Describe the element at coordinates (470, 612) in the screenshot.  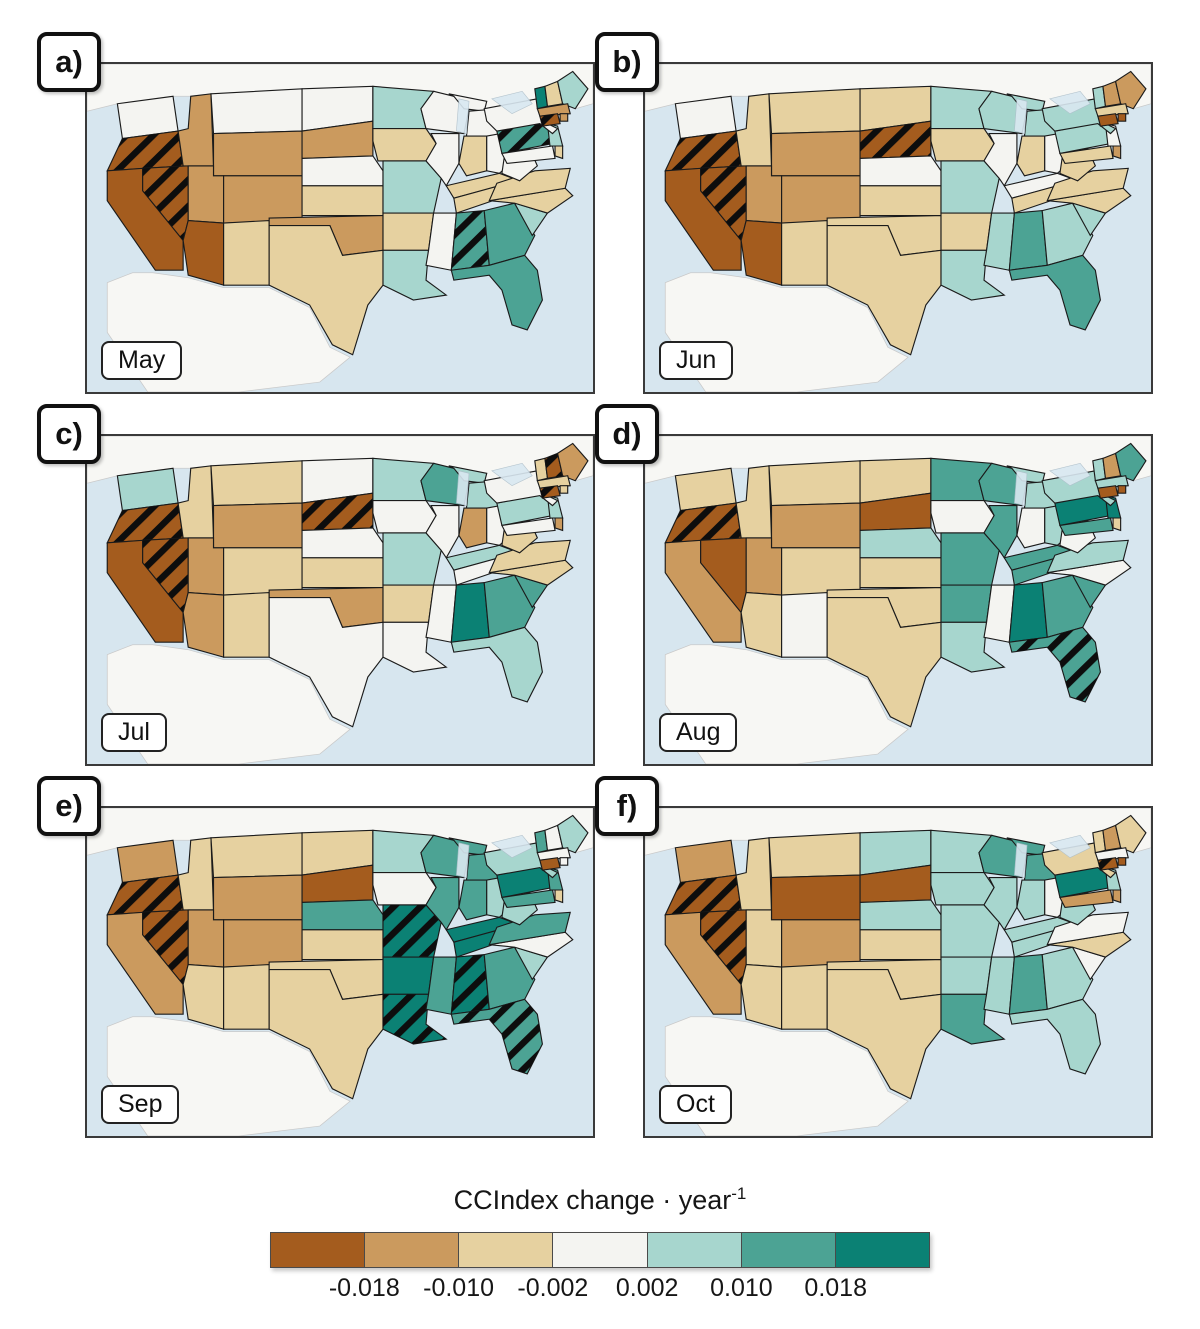
I see `state-AL` at that location.